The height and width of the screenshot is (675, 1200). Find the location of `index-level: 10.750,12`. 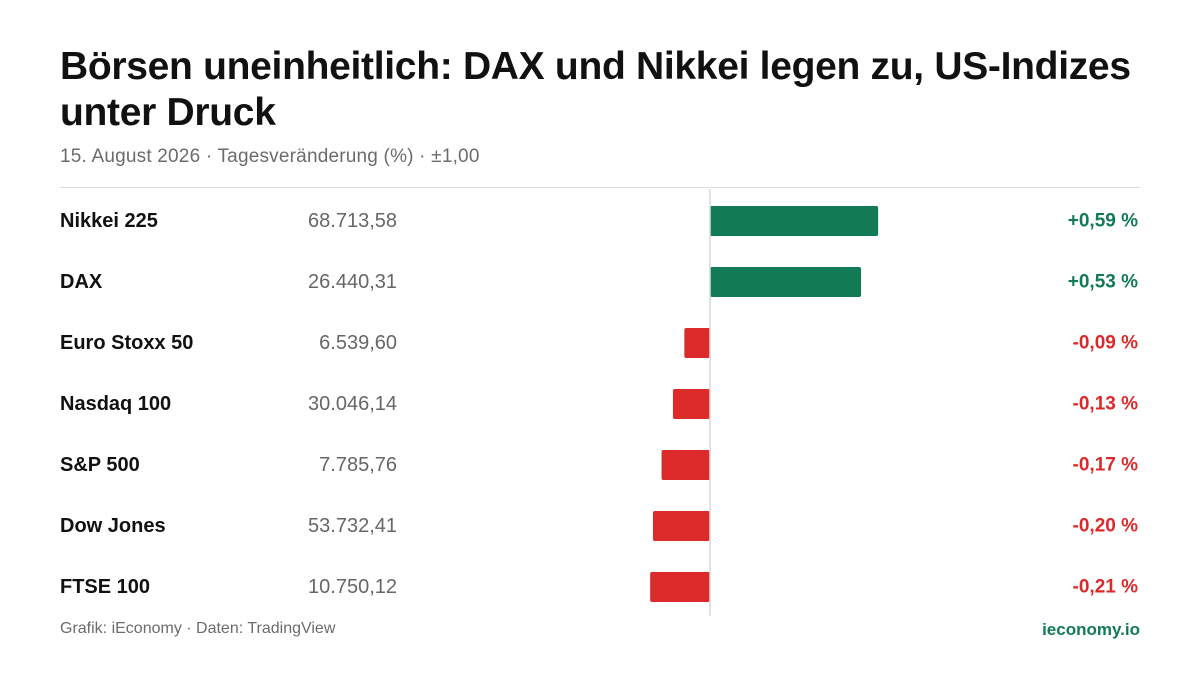

index-level: 10.750,12 is located at coordinates (352, 587).